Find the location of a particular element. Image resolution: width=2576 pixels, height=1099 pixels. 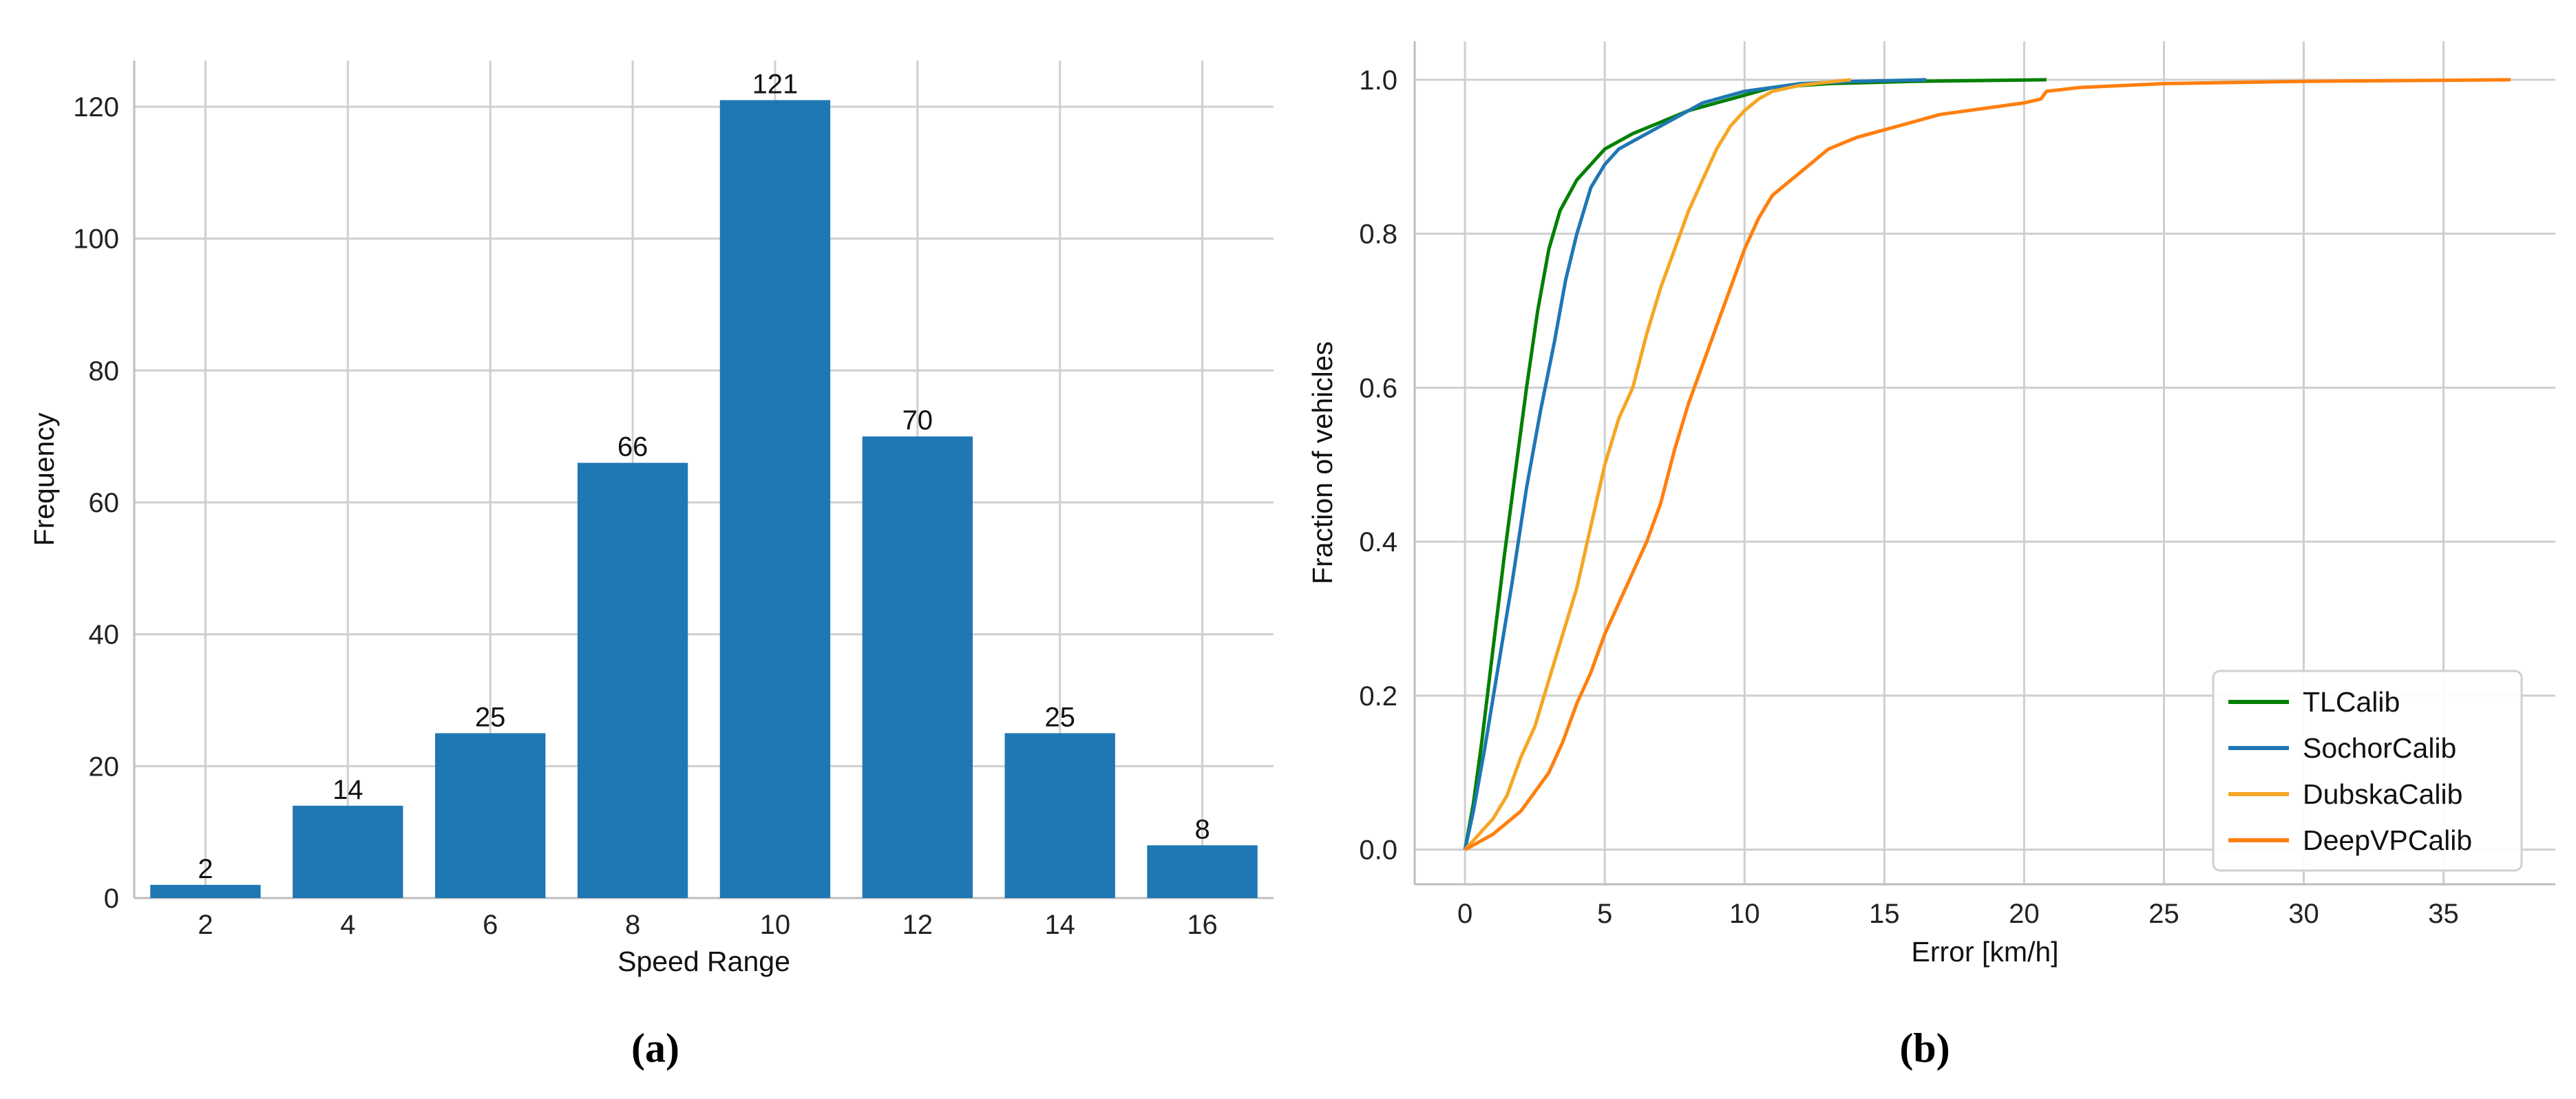

y-tick-label: 80 is located at coordinates (105, 371).